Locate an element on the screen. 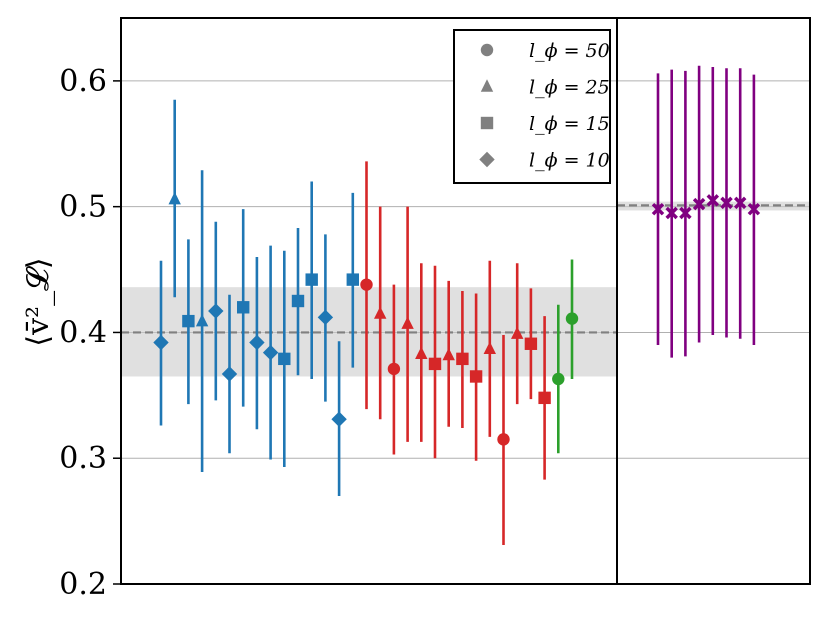 Image resolution: width=830 pixels, height=623 pixels. y-ticks: 0.2 0.3 0.4 0.5 0.6 is located at coordinates (90, 333).